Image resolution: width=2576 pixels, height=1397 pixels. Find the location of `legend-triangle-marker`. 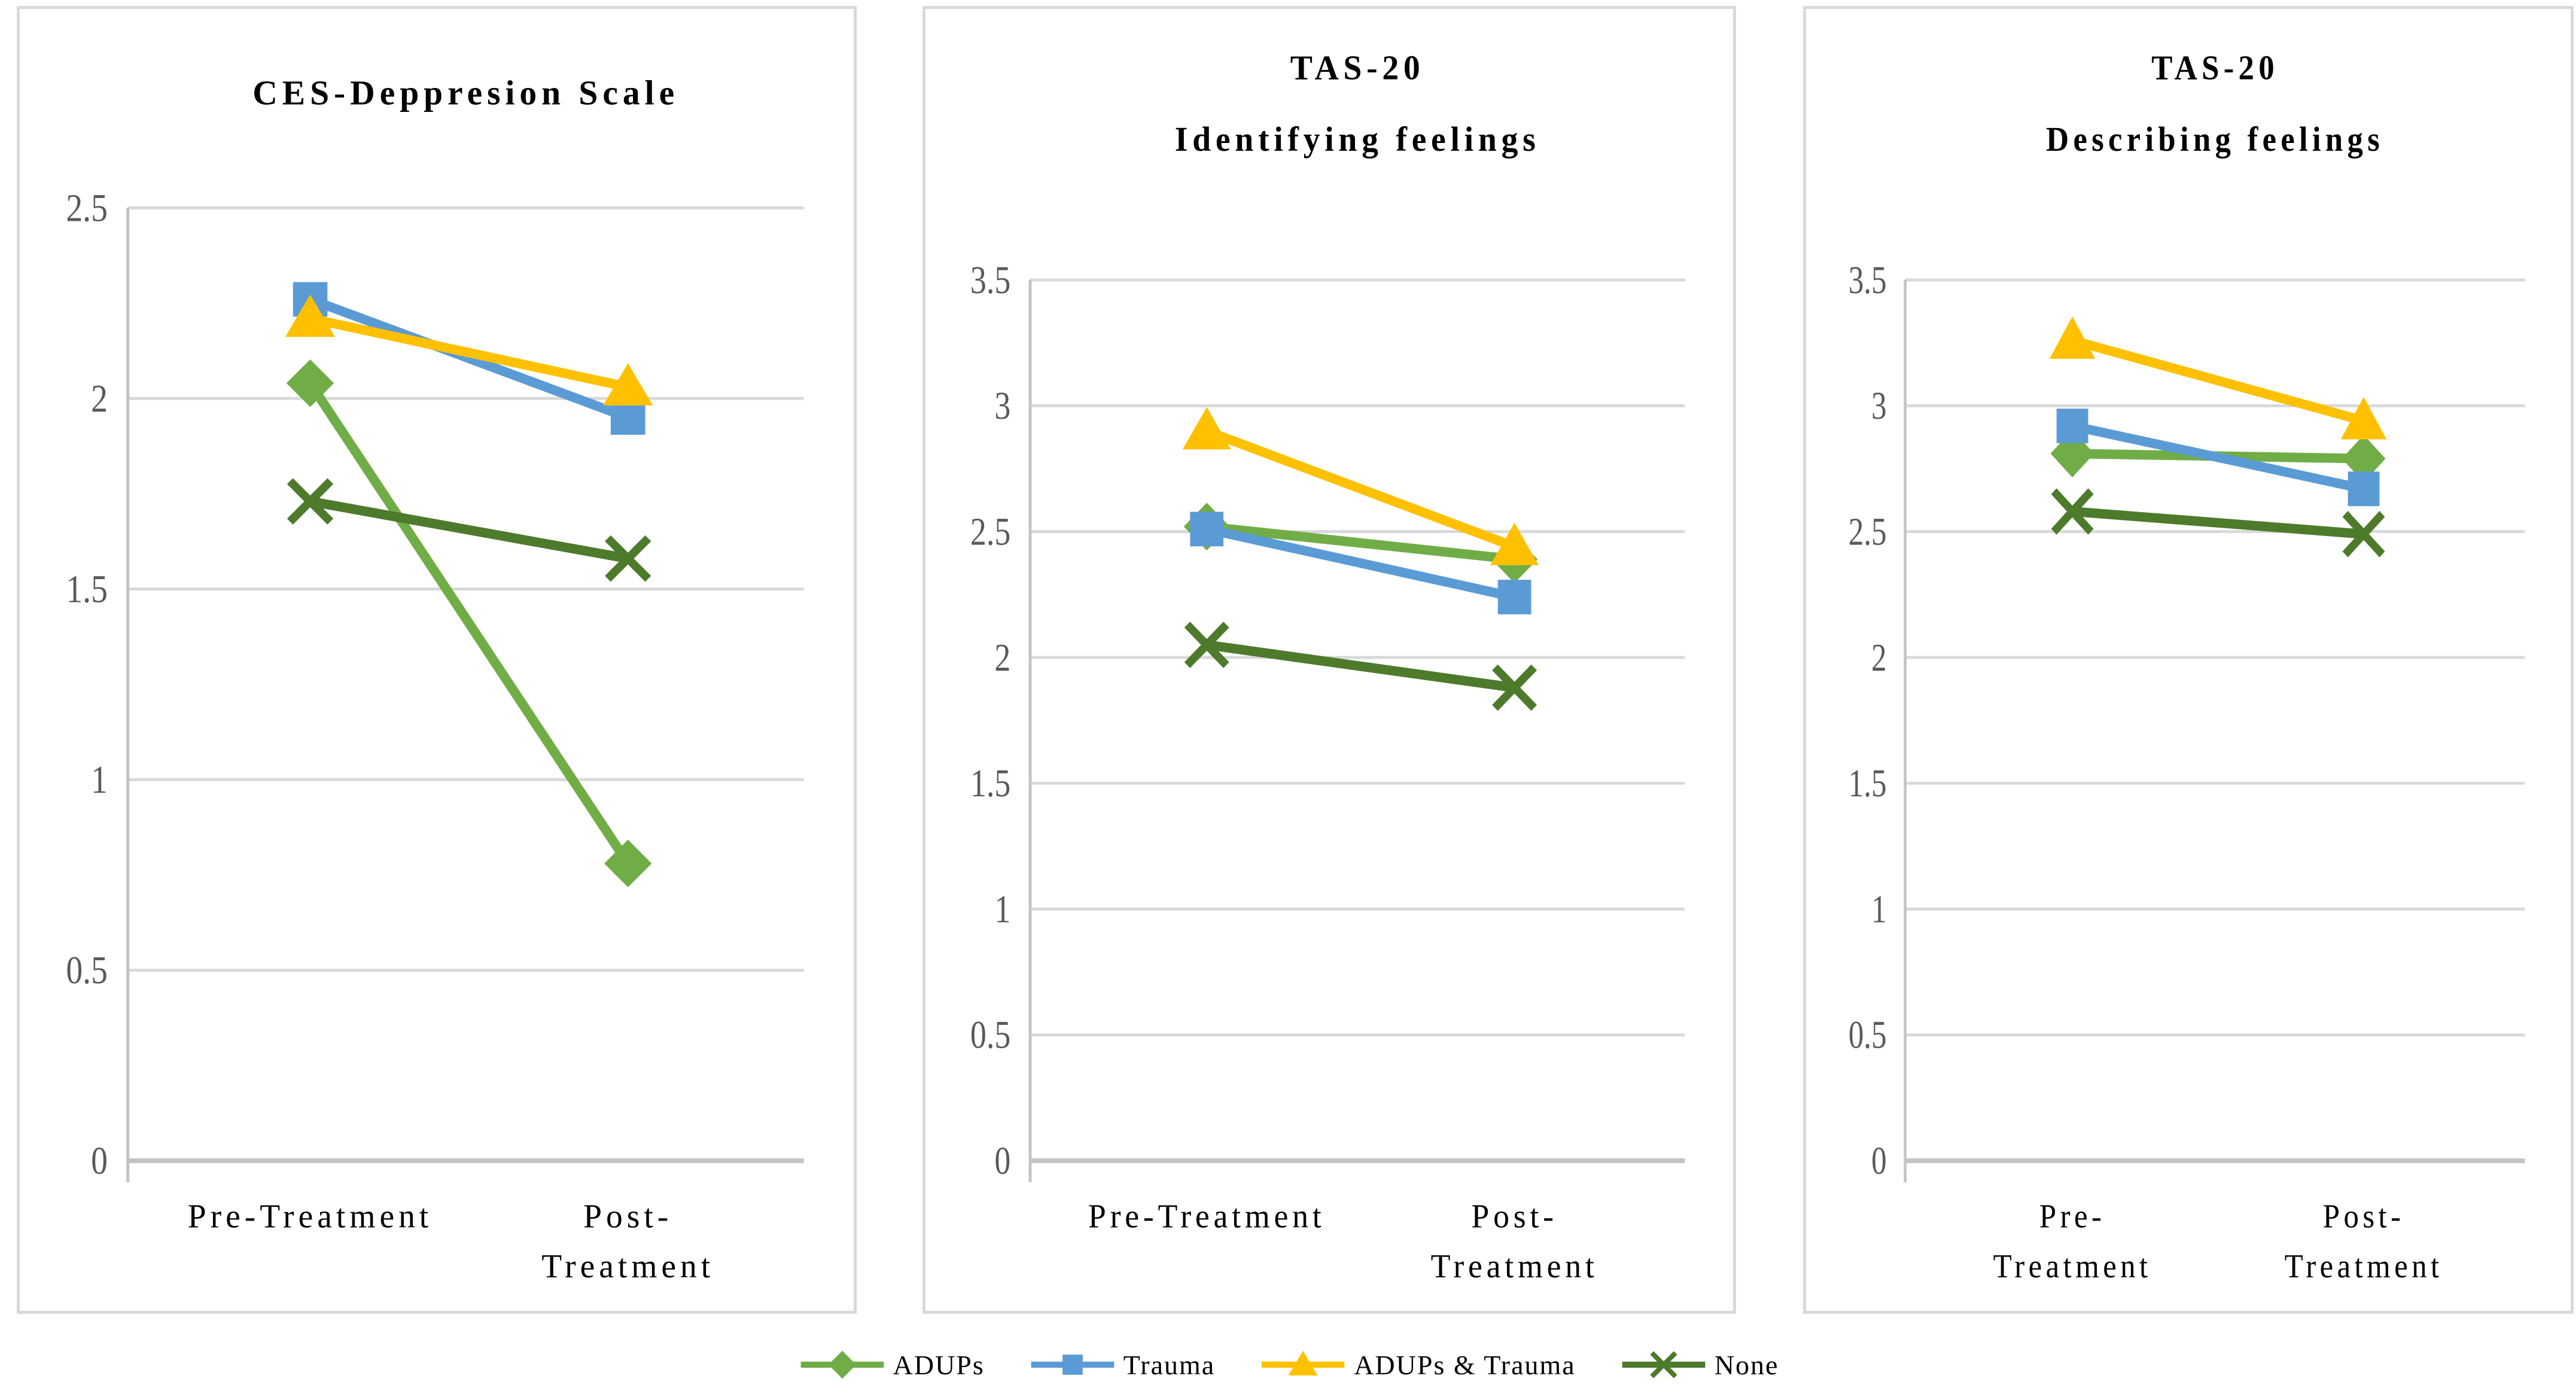

legend-triangle-marker is located at coordinates (1303, 1363).